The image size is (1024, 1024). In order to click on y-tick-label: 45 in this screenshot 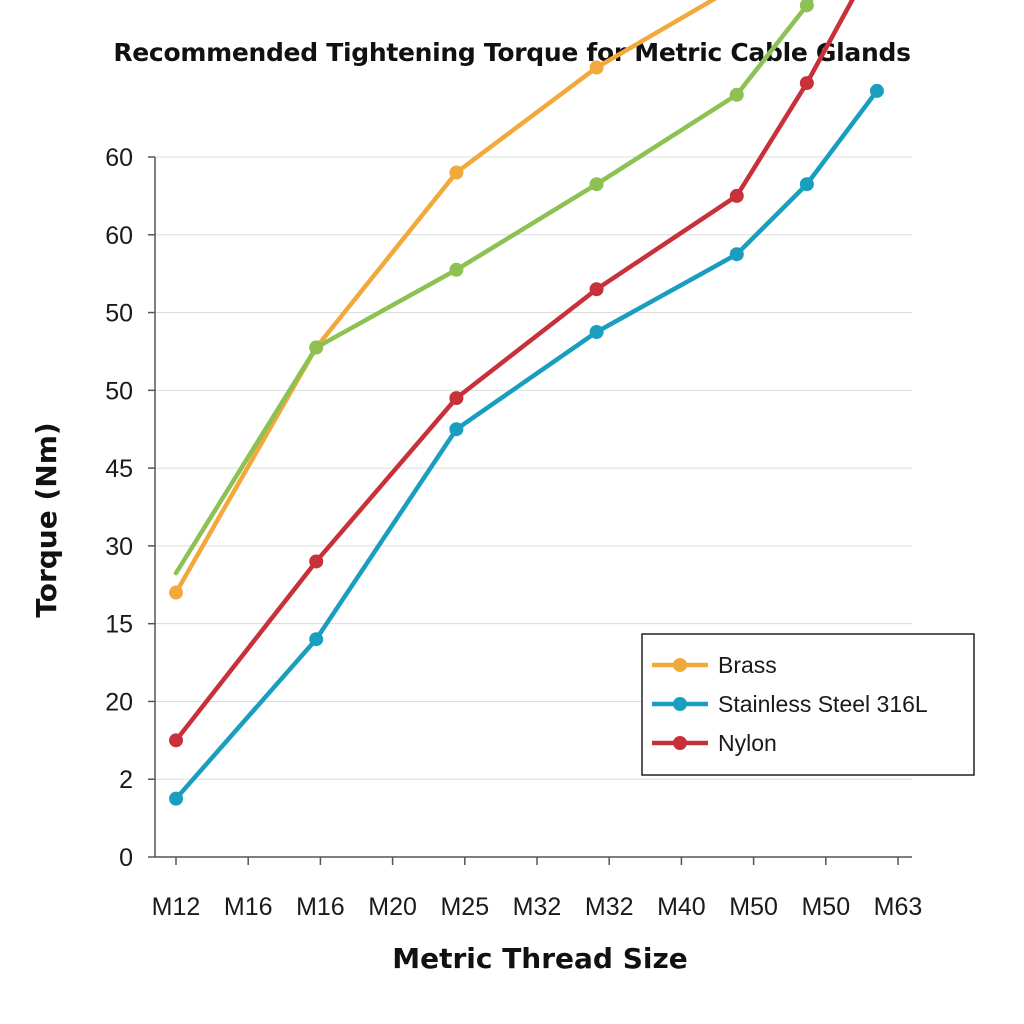, I will do `click(119, 469)`.